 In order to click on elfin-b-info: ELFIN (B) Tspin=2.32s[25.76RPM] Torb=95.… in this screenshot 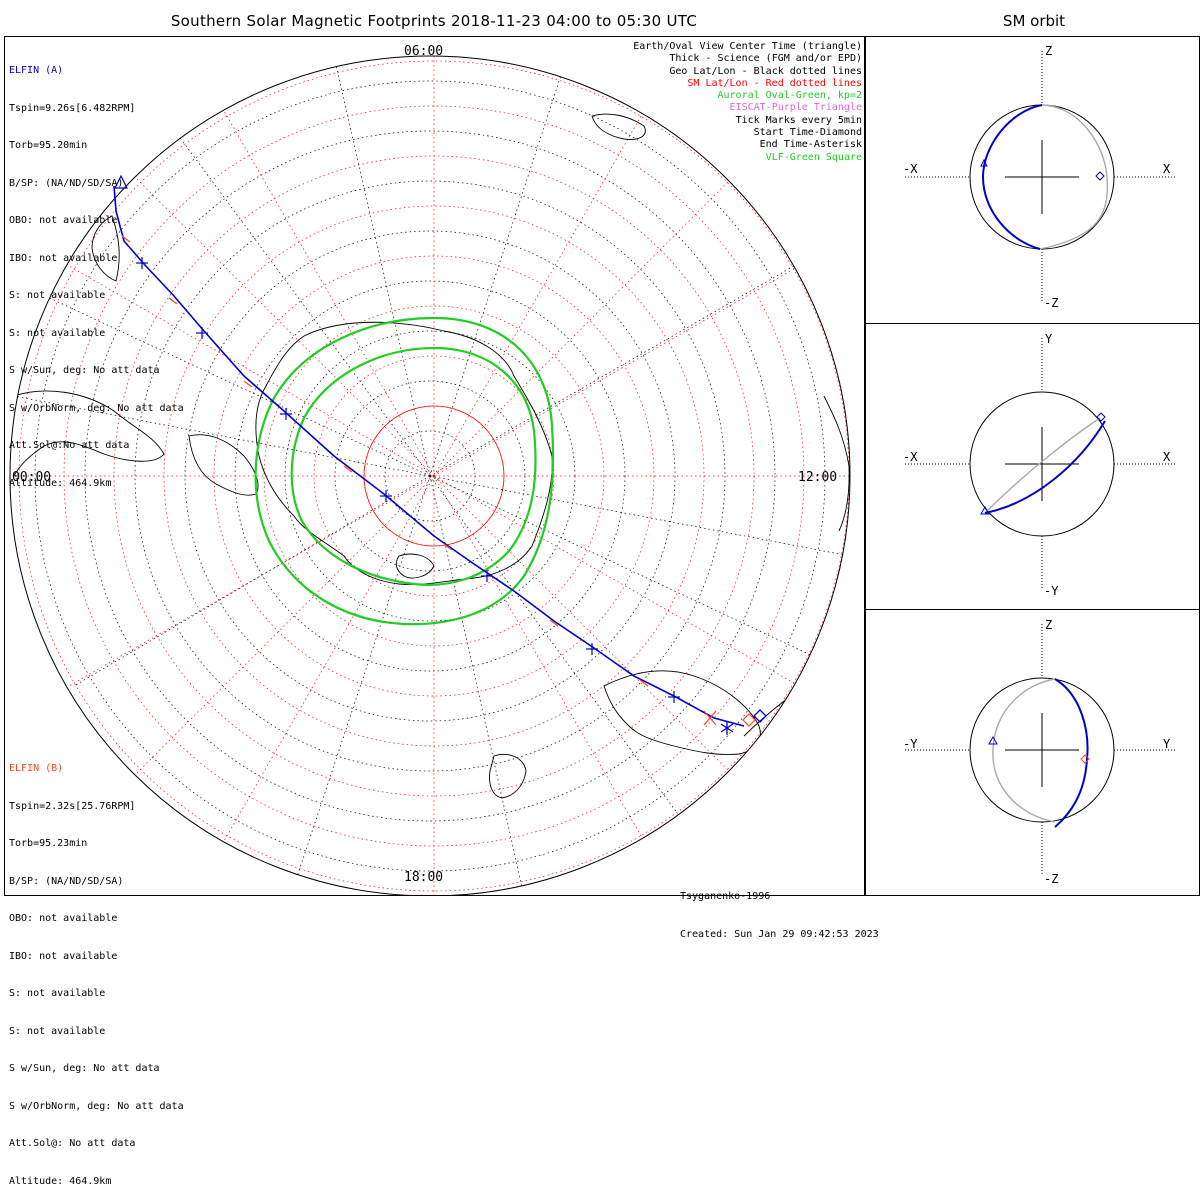, I will do `click(96, 969)`.